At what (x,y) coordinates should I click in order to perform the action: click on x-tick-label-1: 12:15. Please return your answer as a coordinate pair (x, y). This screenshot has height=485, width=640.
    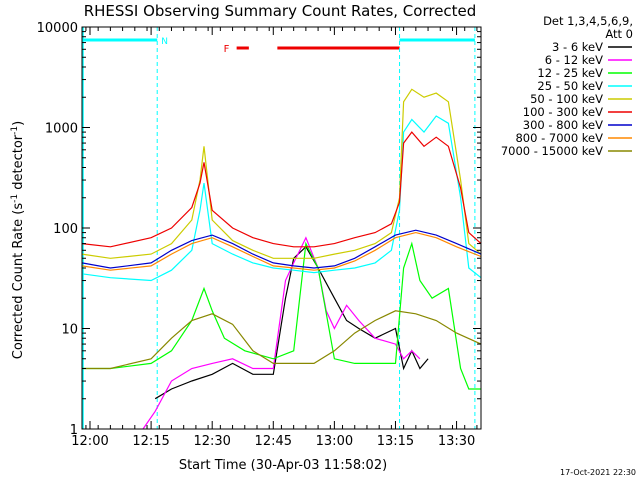
    Looking at the image, I should click on (150, 441).